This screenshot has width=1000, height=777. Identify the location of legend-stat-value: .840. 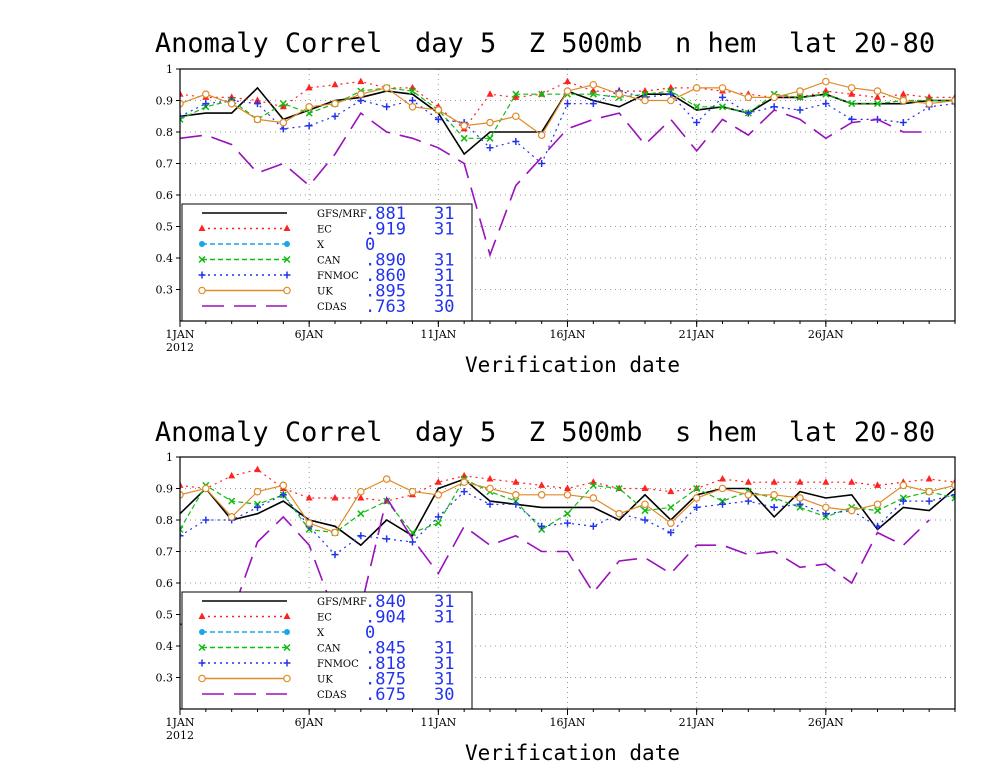
(385, 602).